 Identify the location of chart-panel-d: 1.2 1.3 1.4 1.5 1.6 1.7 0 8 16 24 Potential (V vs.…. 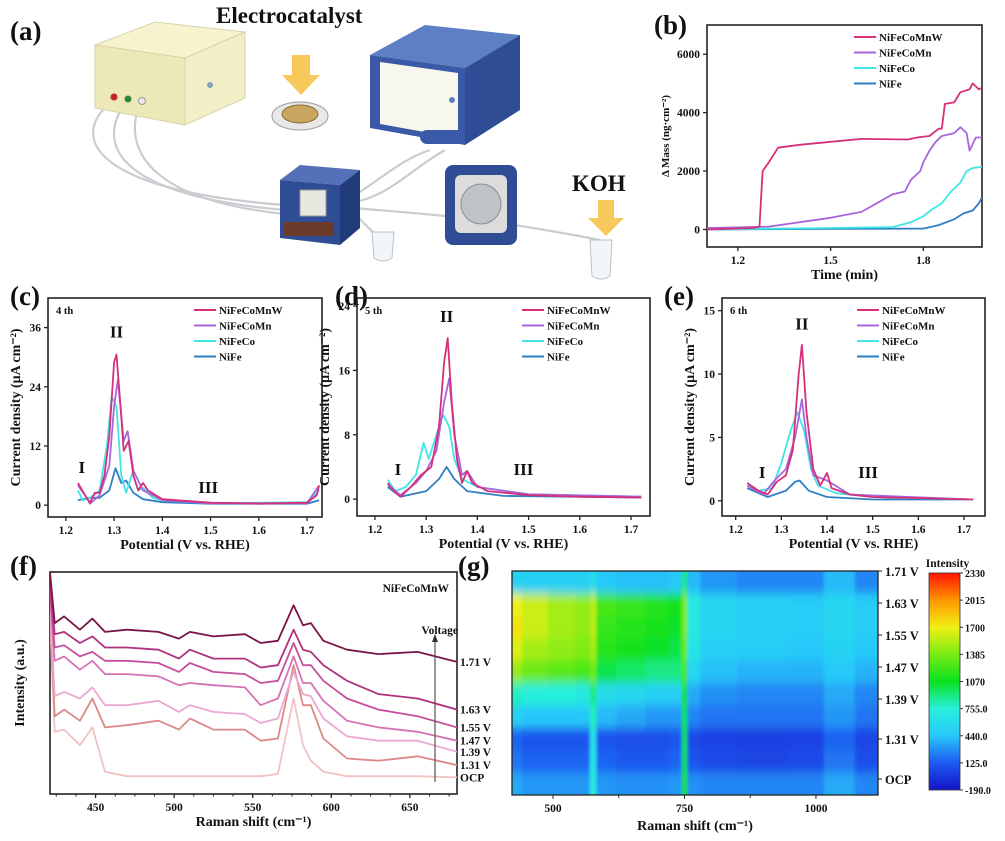
(484, 424).